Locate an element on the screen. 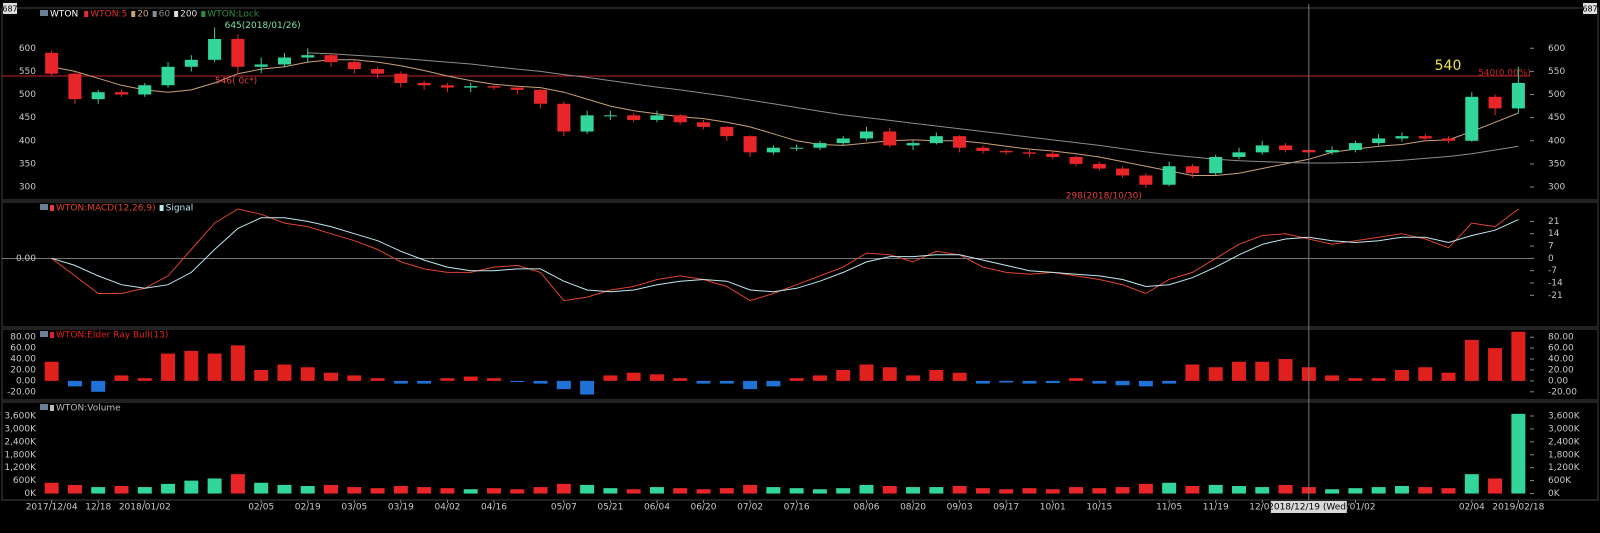 Image resolution: width=1600 pixels, height=533 pixels. x-tick-label: 12/18 is located at coordinates (98, 508).